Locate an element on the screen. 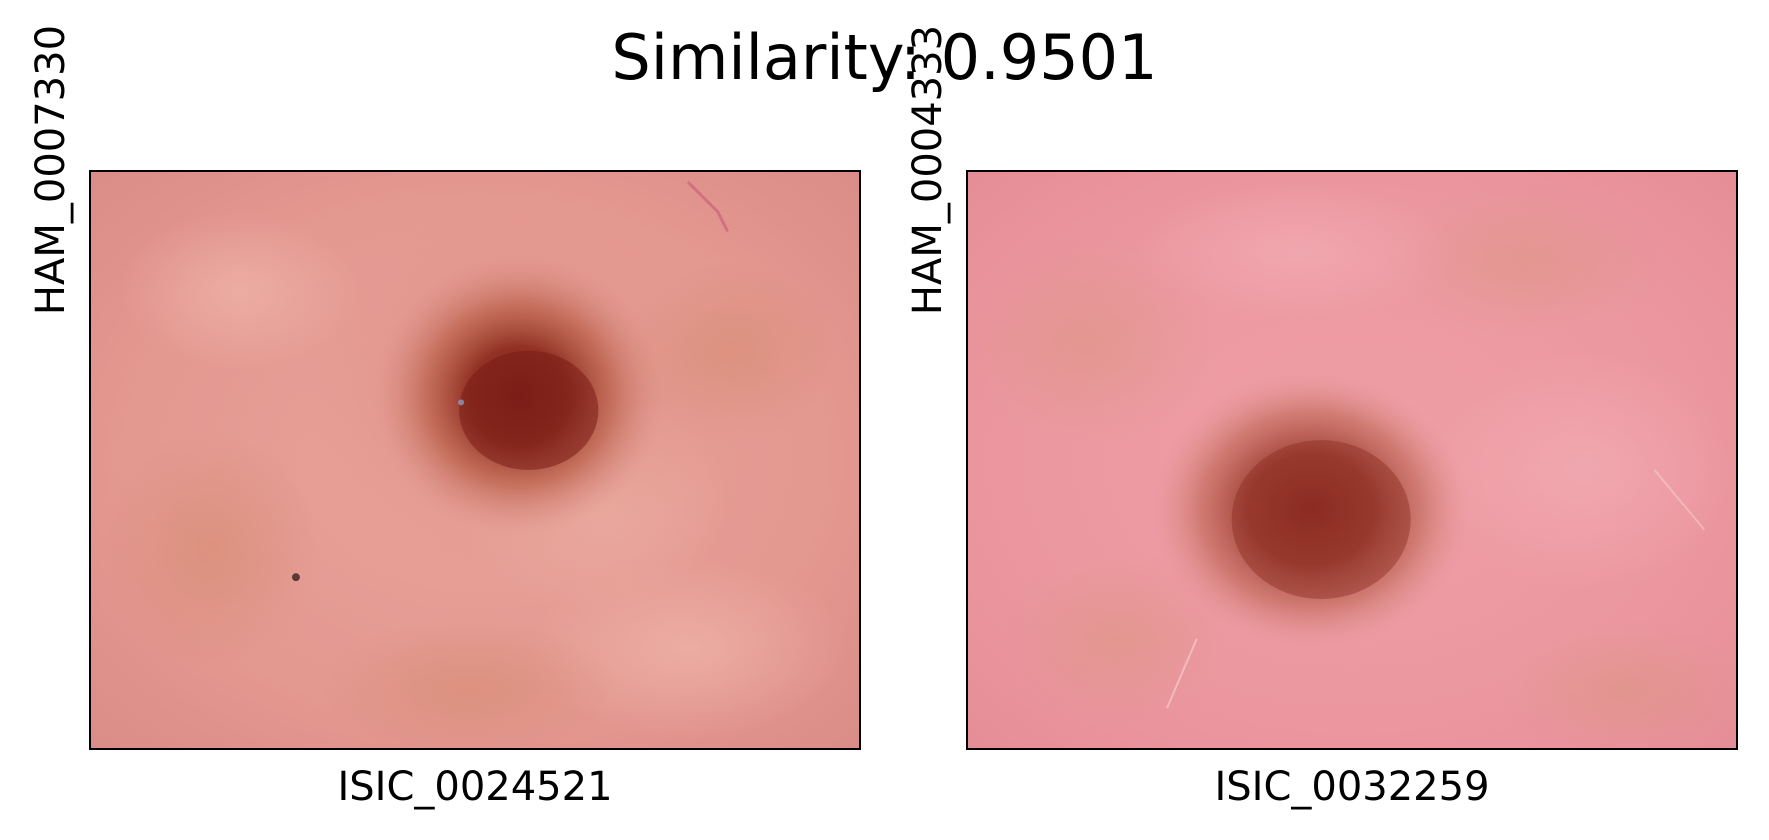 This screenshot has width=1769, height=840. figure-title: Similarity: 0.9501 is located at coordinates (884, 57).